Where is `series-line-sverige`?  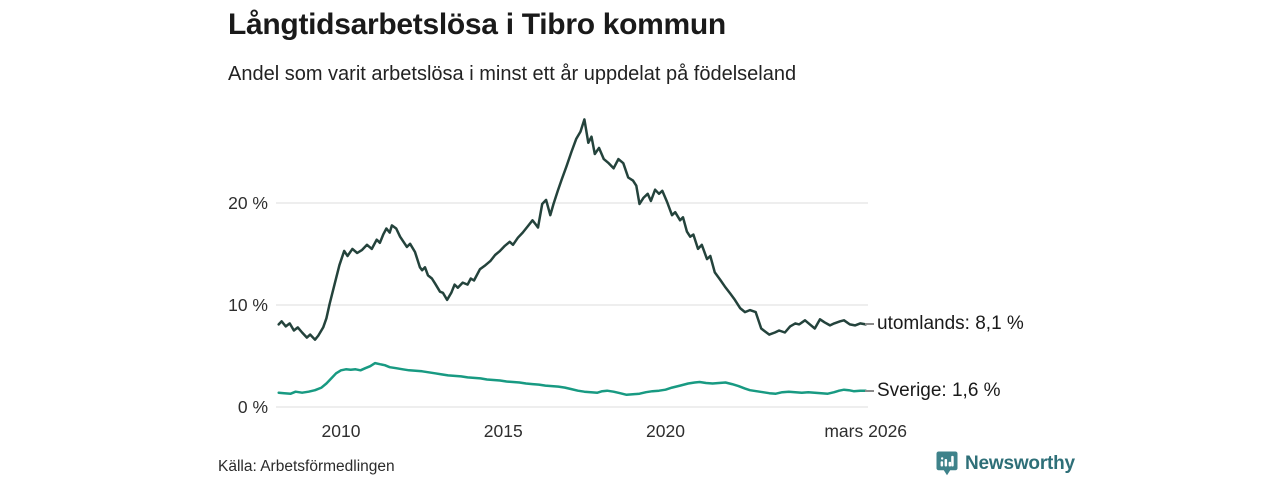
series-line-sverige is located at coordinates (572, 379).